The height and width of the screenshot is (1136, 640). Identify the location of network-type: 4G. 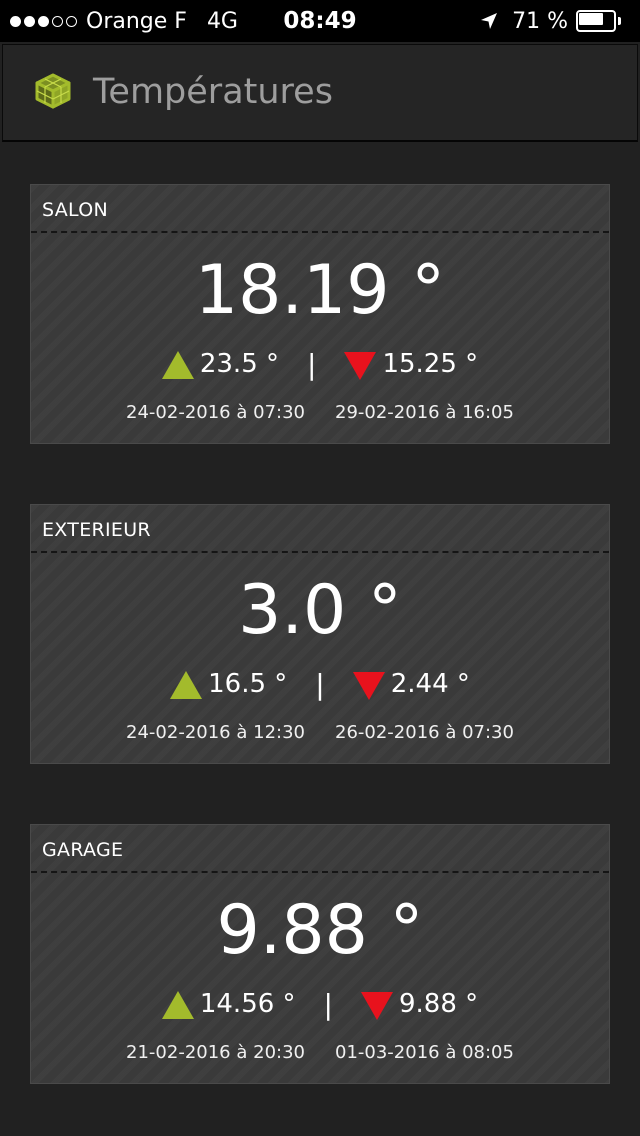
(222, 21).